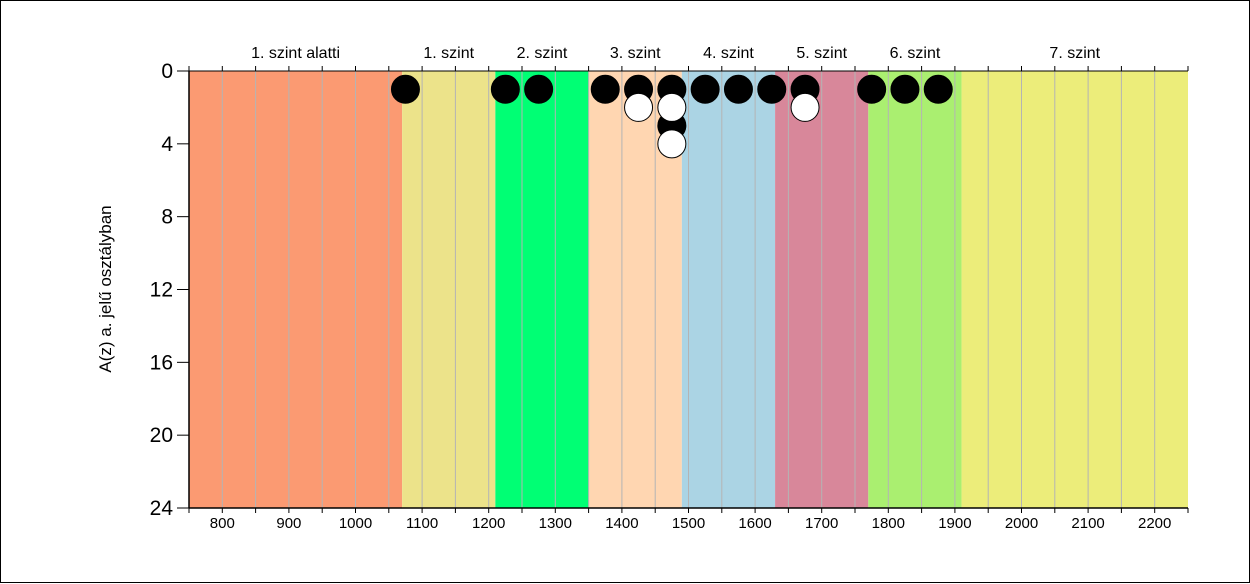  Describe the element at coordinates (161, 290) in the screenshot. I see `y-tick-label: 12` at that location.